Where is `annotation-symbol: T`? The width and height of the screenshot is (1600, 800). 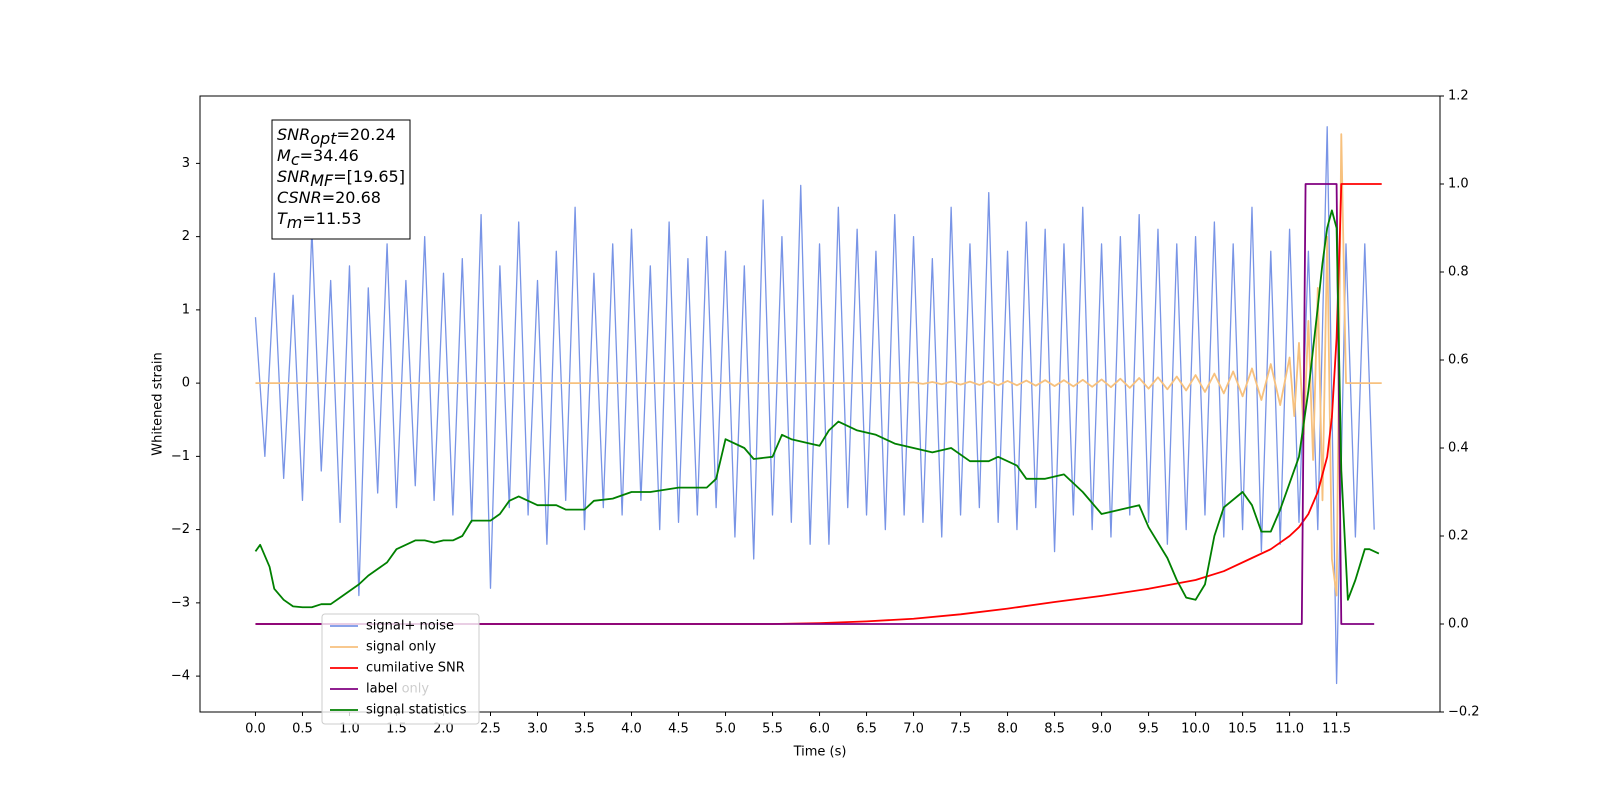
annotation-symbol: T is located at coordinates (282, 218).